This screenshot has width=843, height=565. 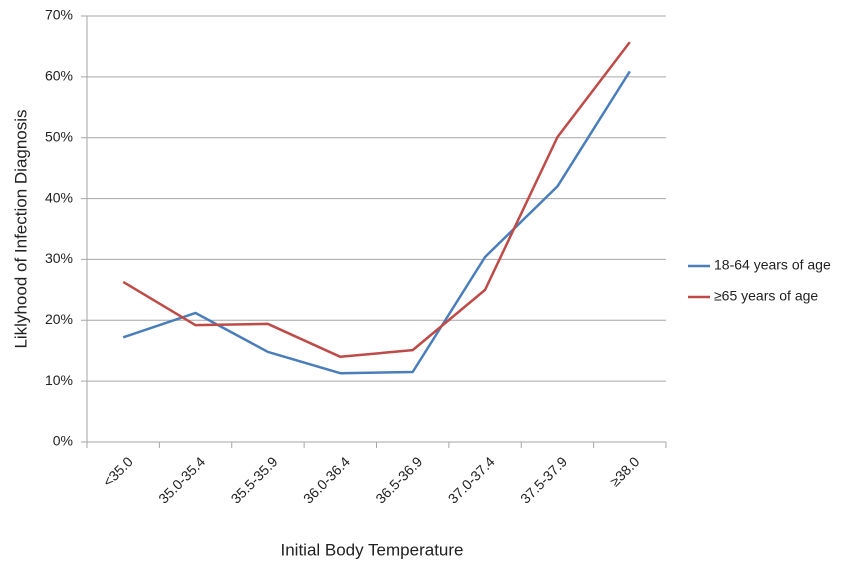 I want to click on x-tick-label: 37.0-37.4, so click(x=471, y=479).